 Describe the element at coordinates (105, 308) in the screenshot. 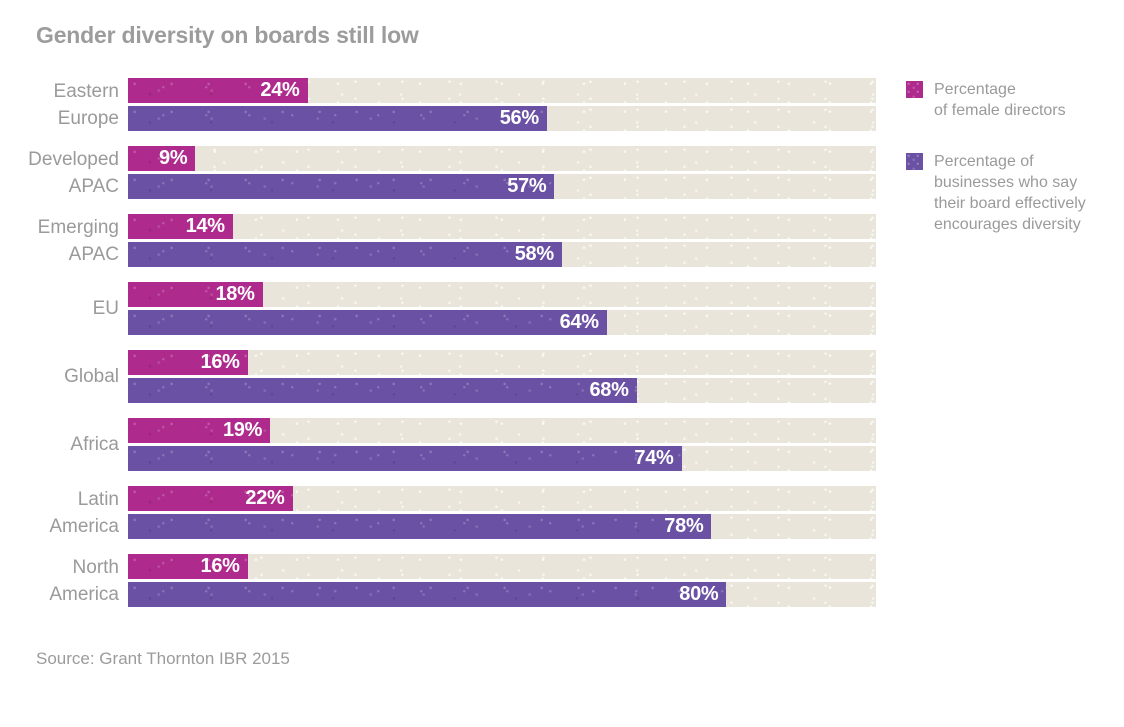

I see `category-label: EU` at that location.